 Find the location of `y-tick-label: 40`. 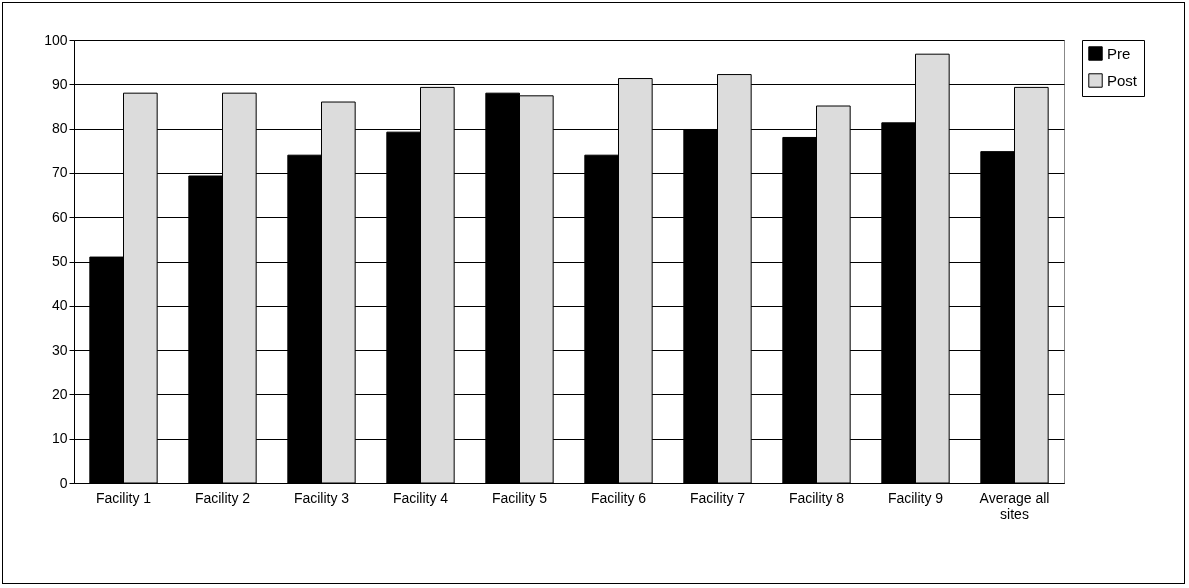

y-tick-label: 40 is located at coordinates (59, 305).